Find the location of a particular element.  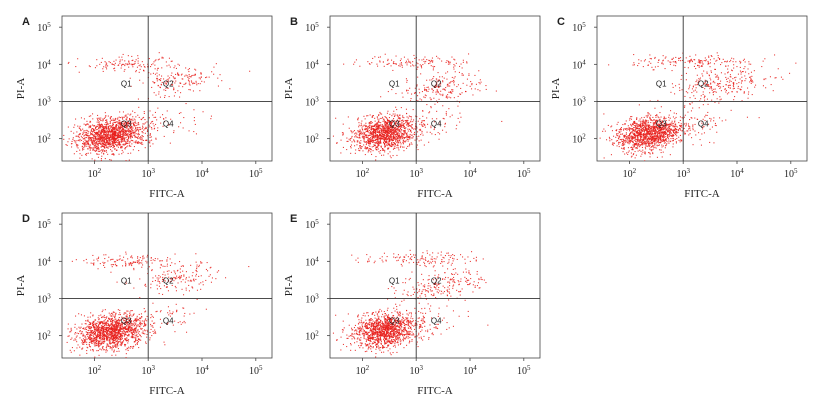

plot-frame is located at coordinates (435, 88).